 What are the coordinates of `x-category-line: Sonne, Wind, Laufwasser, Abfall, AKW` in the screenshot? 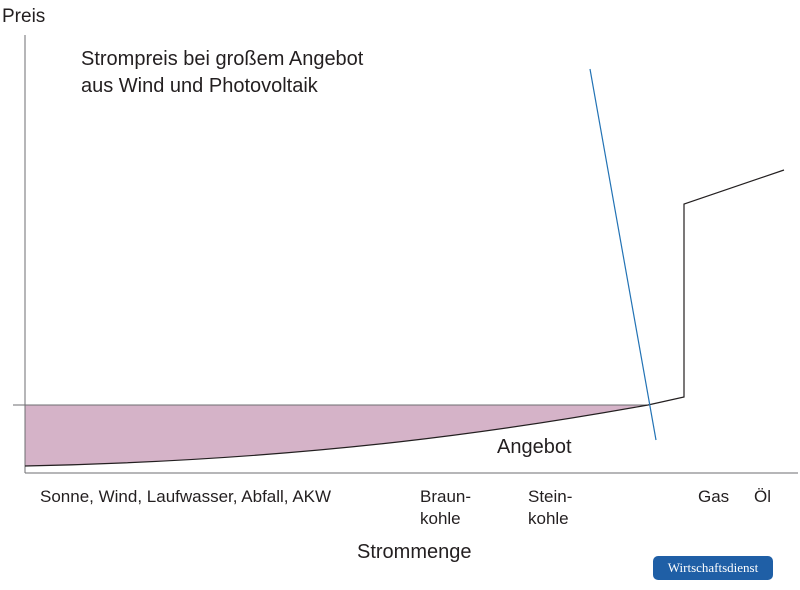 It's located at (186, 496).